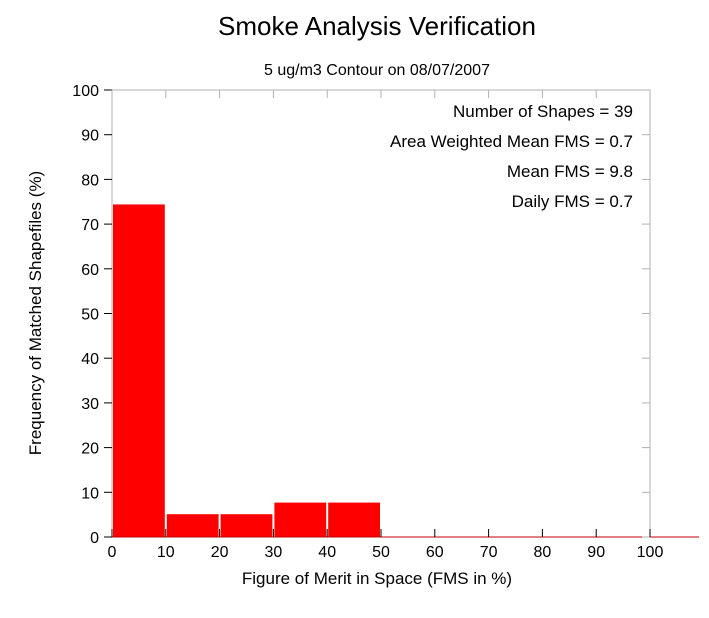 The image size is (709, 618). Describe the element at coordinates (435, 552) in the screenshot. I see `x-tick-label: 60` at that location.